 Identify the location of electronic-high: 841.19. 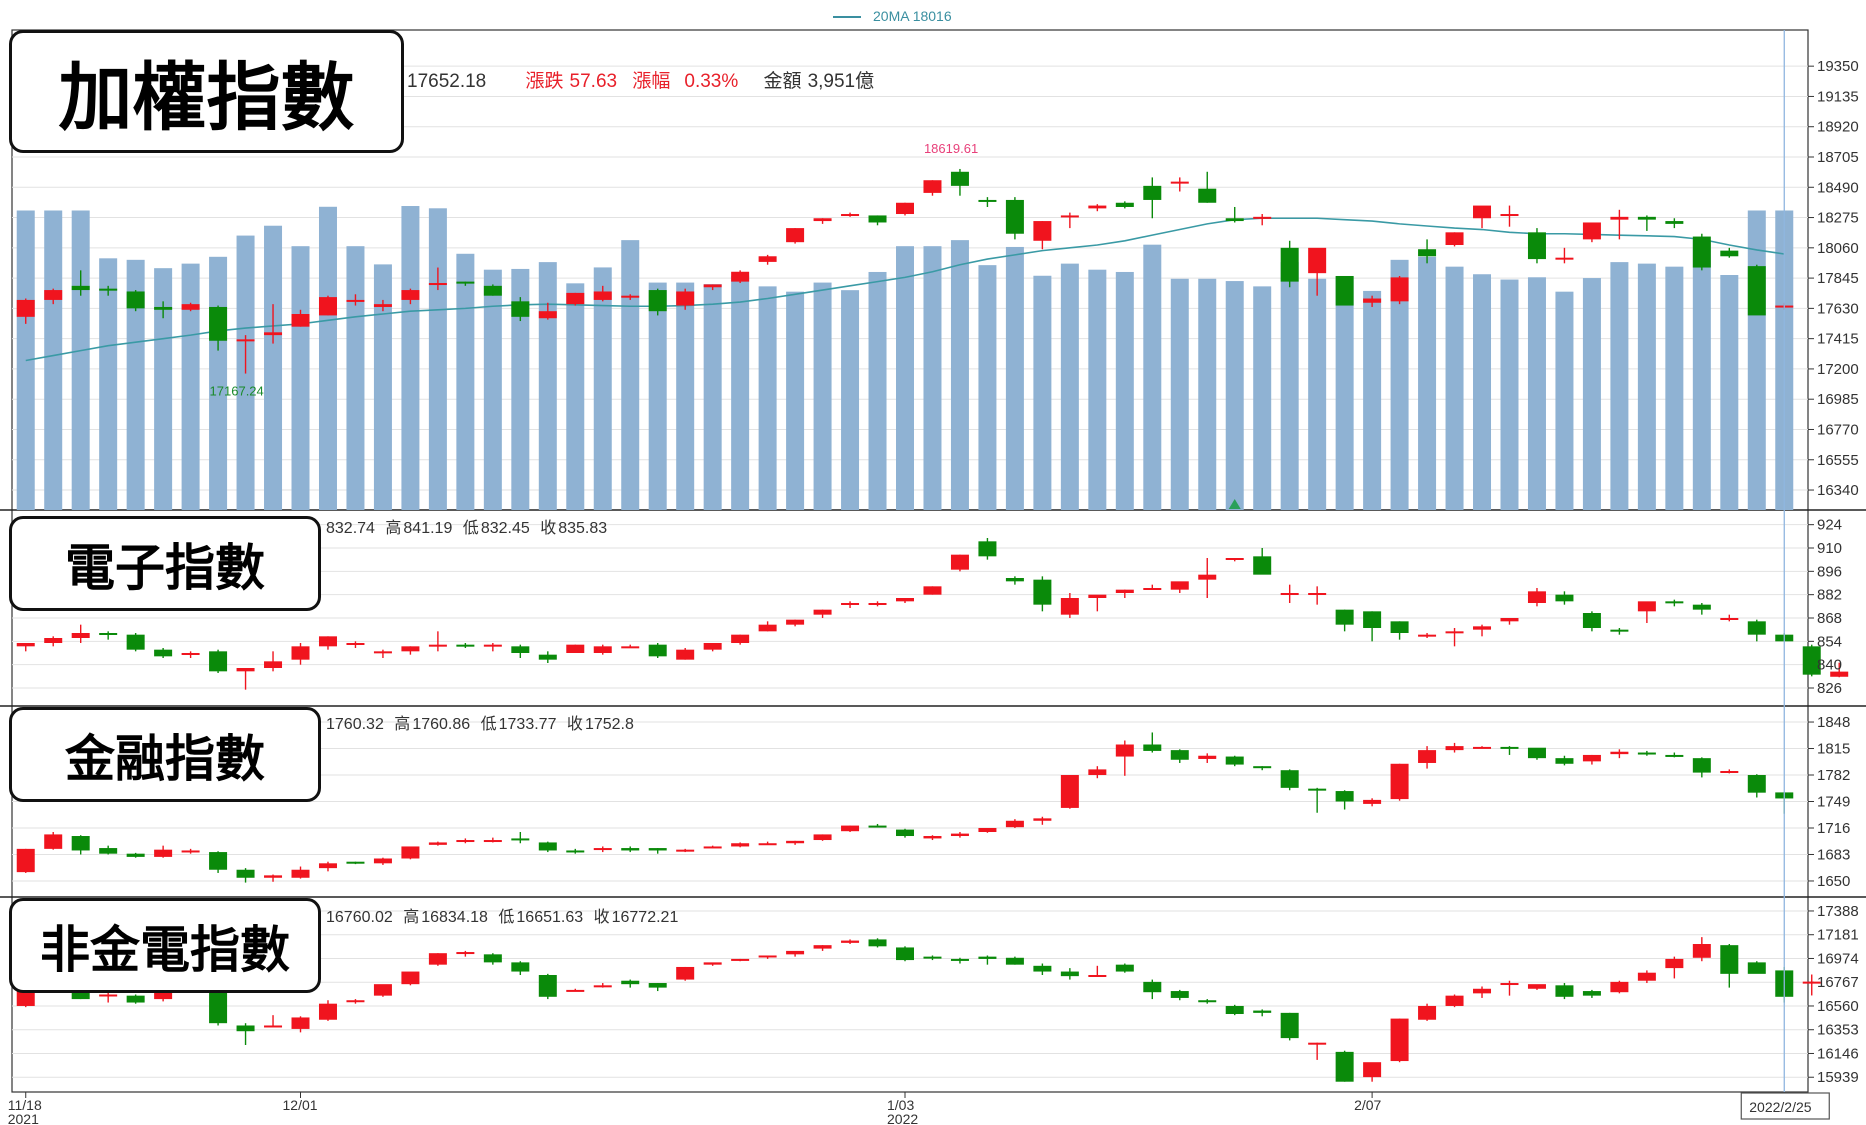
(428, 528).